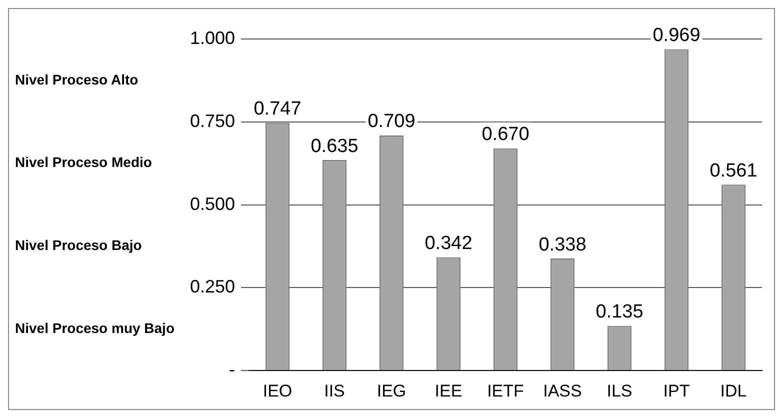 Image resolution: width=783 pixels, height=418 pixels. What do you see at coordinates (676, 390) in the screenshot?
I see `x-tick-label: IPT` at bounding box center [676, 390].